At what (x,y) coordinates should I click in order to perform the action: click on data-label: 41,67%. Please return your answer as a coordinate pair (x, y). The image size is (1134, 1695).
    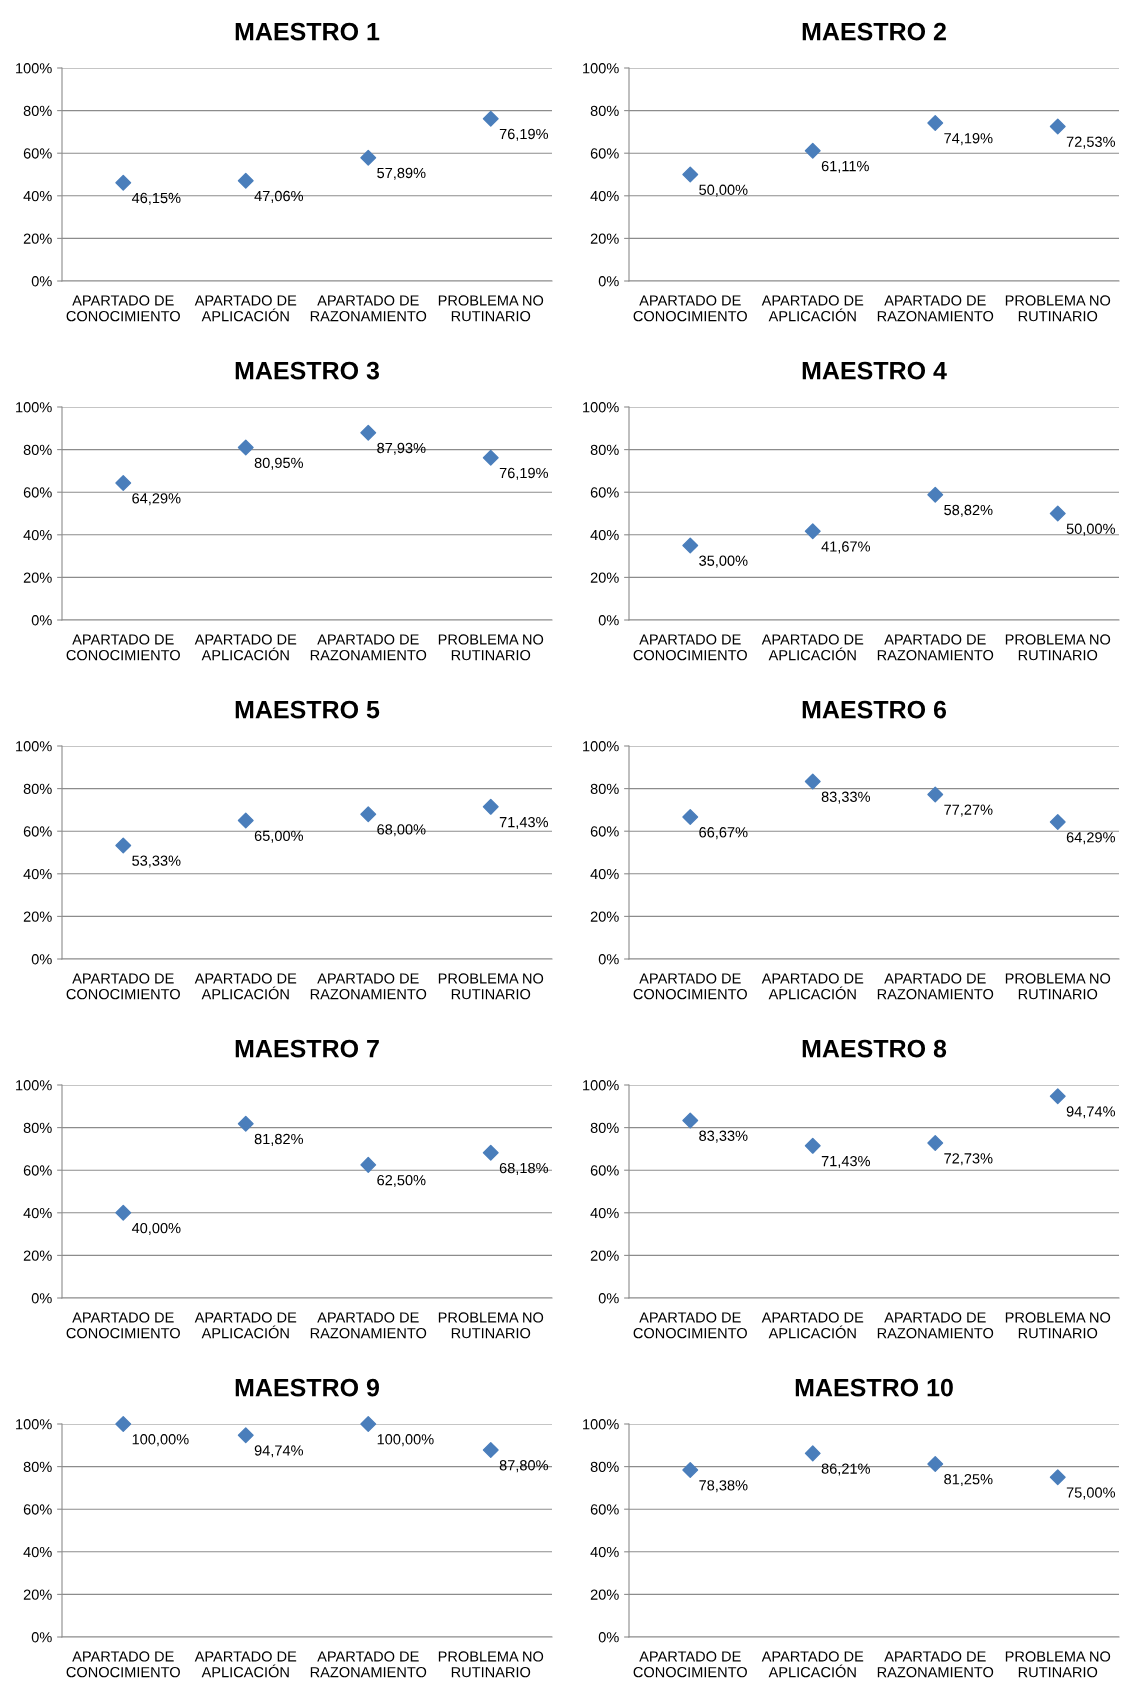
    Looking at the image, I should click on (846, 547).